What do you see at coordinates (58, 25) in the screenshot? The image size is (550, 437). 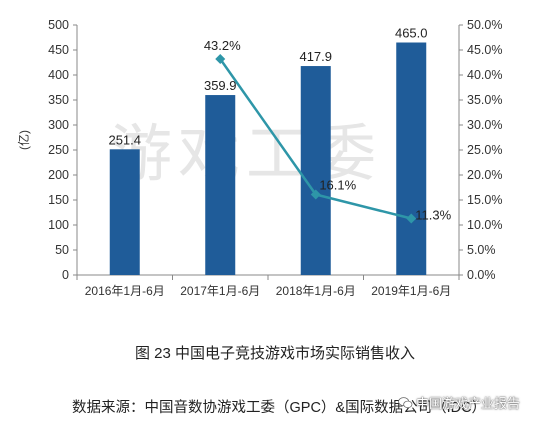 I see `y-tick-label: 500` at bounding box center [58, 25].